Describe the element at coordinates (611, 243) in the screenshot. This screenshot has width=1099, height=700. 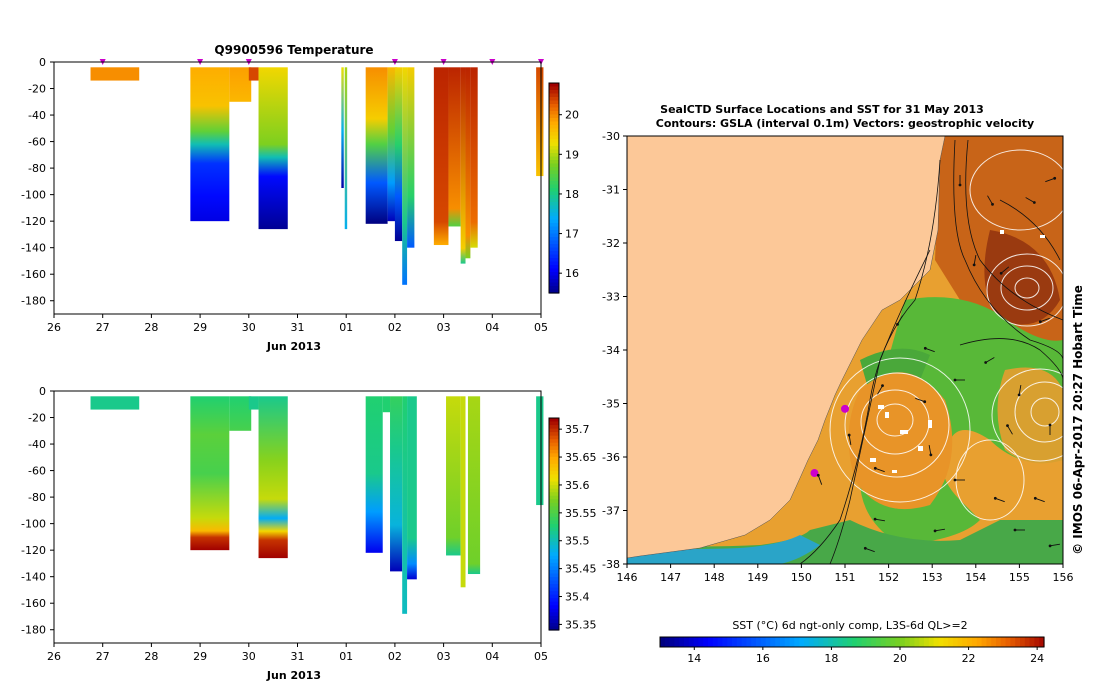
I see `latitude-tick-label: -32` at that location.